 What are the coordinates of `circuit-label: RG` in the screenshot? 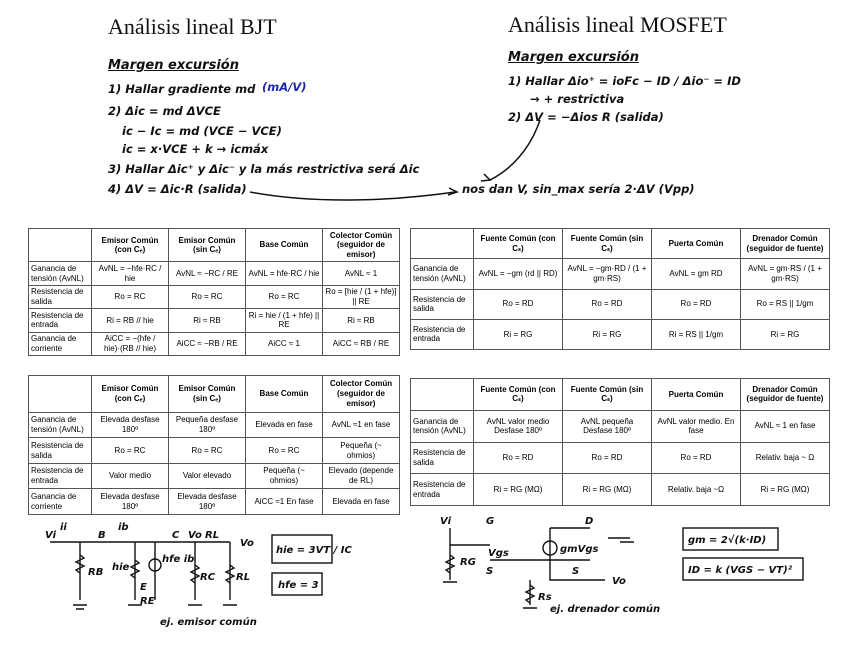 It's located at (468, 562).